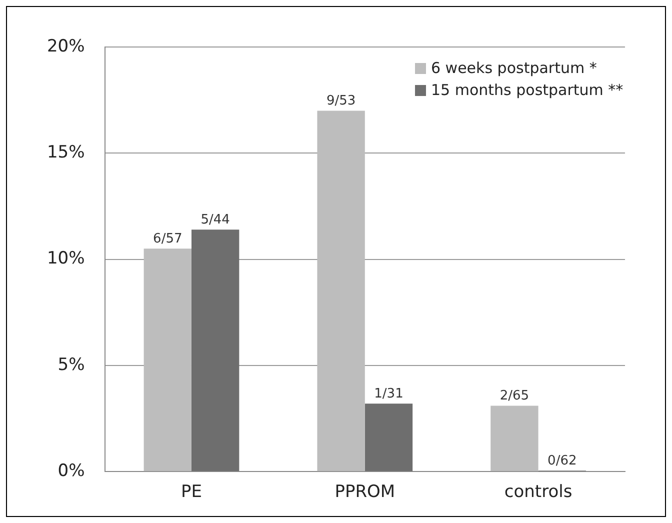  What do you see at coordinates (71, 471) in the screenshot?
I see `y-tick-label: 0%` at bounding box center [71, 471].